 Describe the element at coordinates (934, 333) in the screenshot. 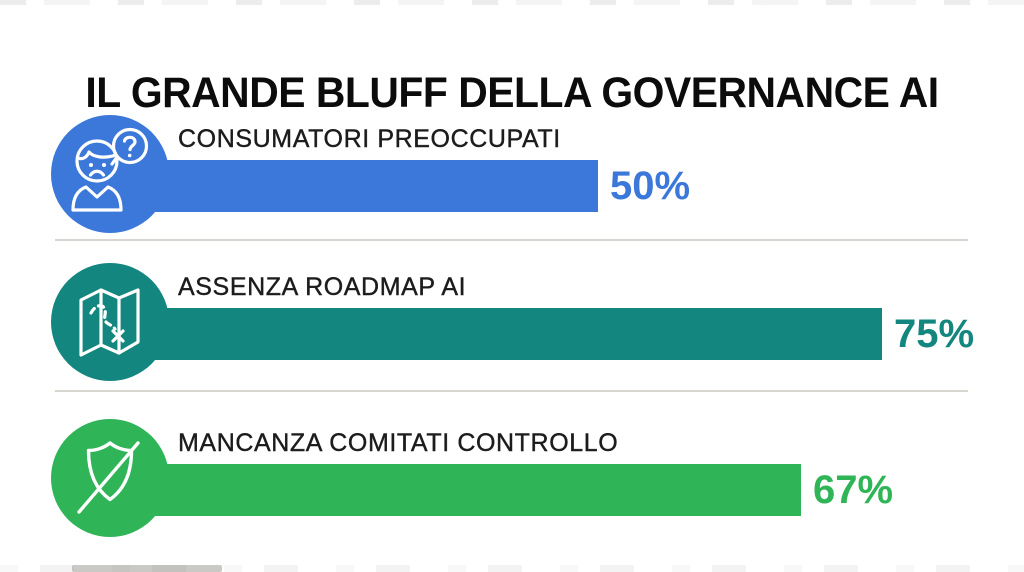

I see `value-label: 75%` at that location.